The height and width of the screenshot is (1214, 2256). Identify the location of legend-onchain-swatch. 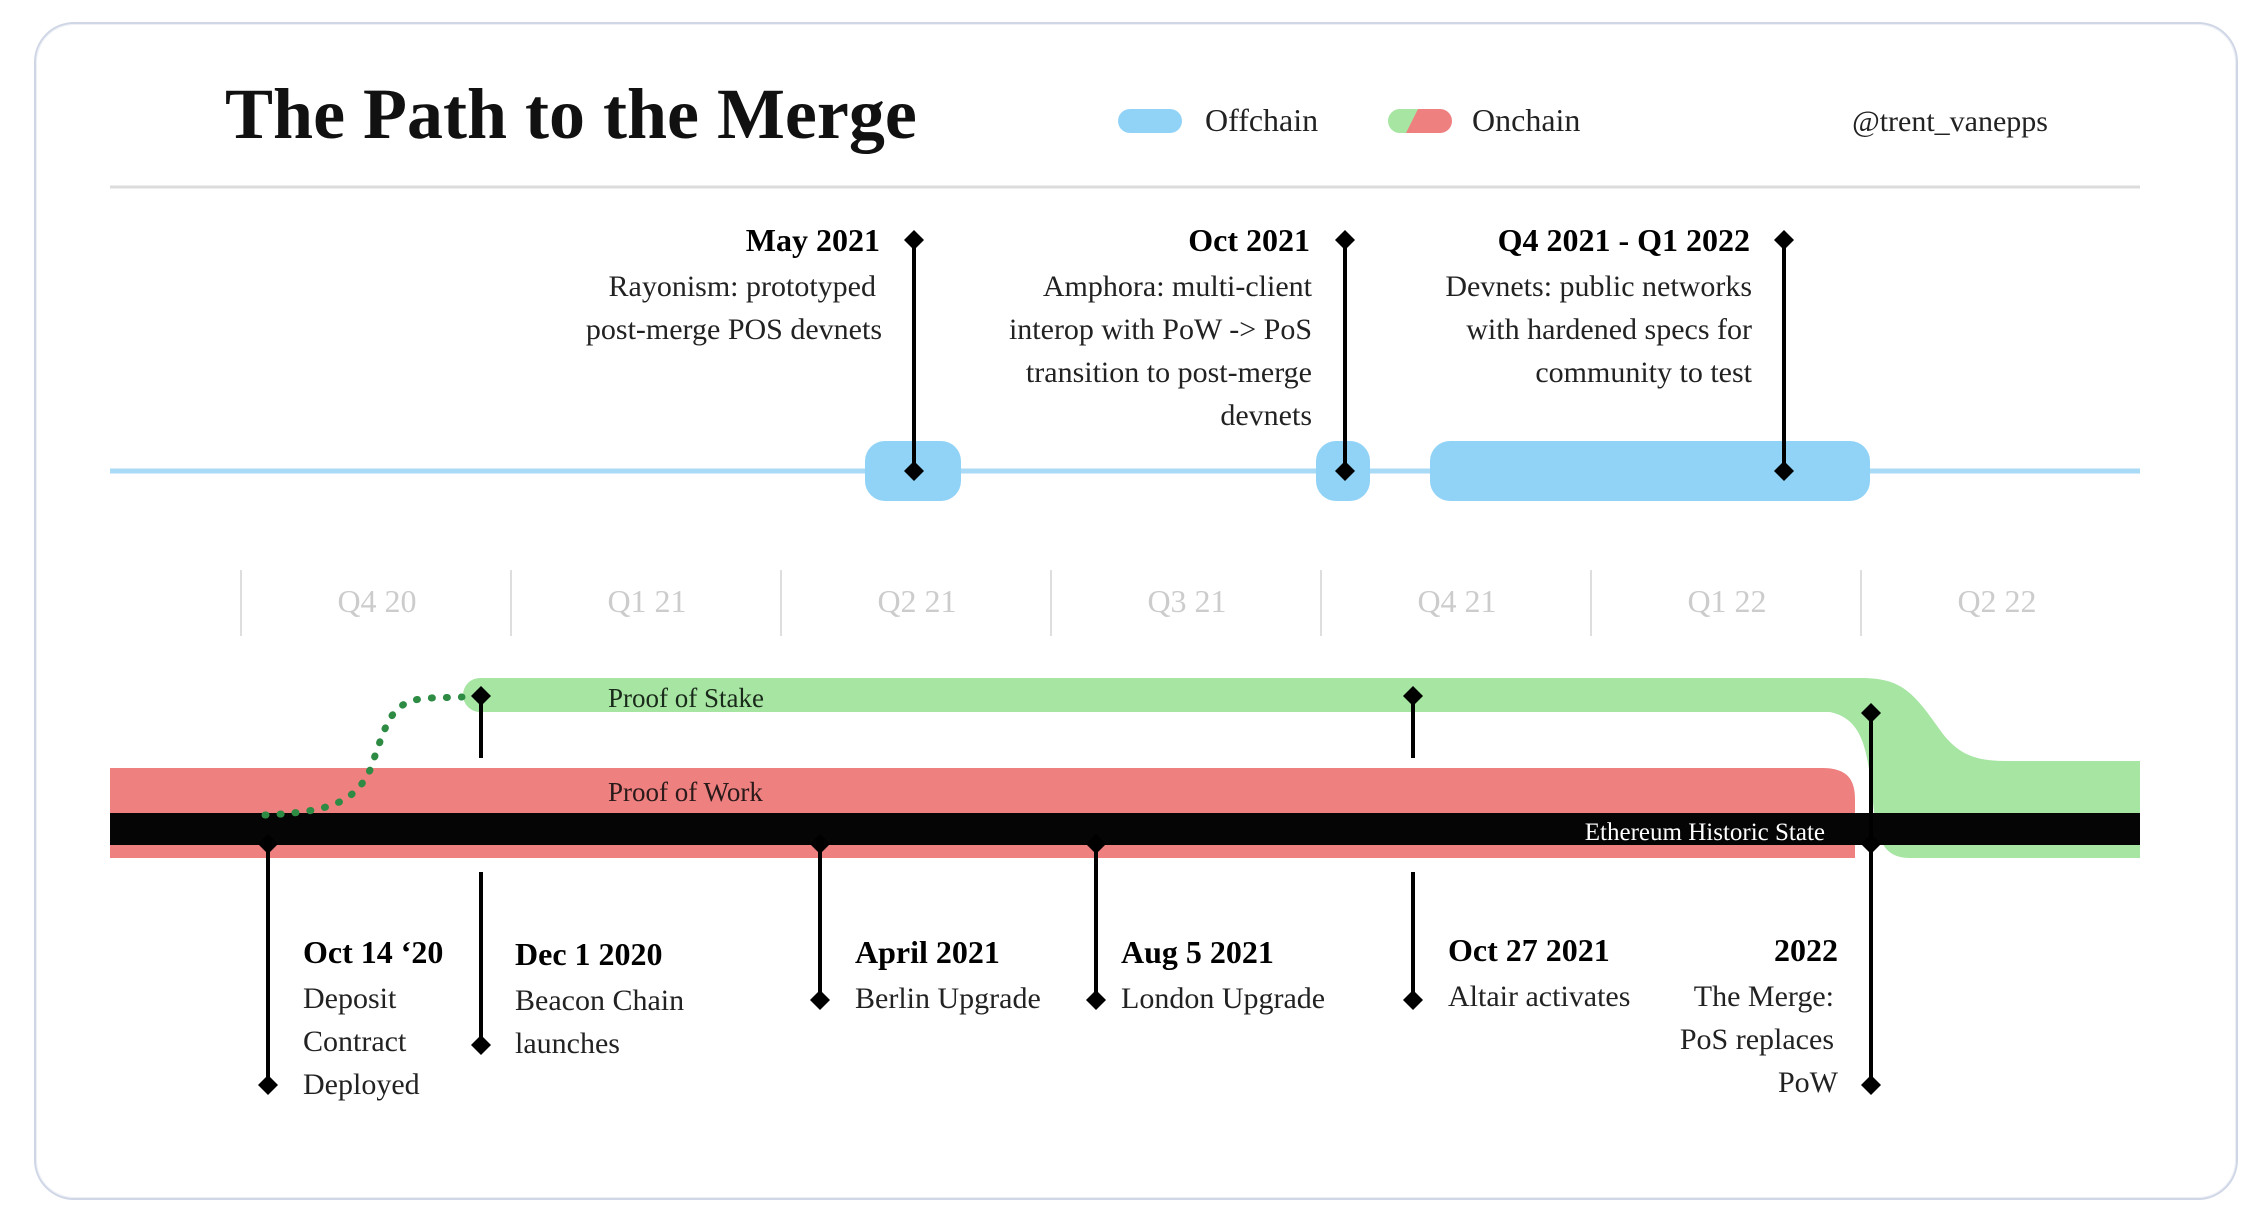
(1420, 121).